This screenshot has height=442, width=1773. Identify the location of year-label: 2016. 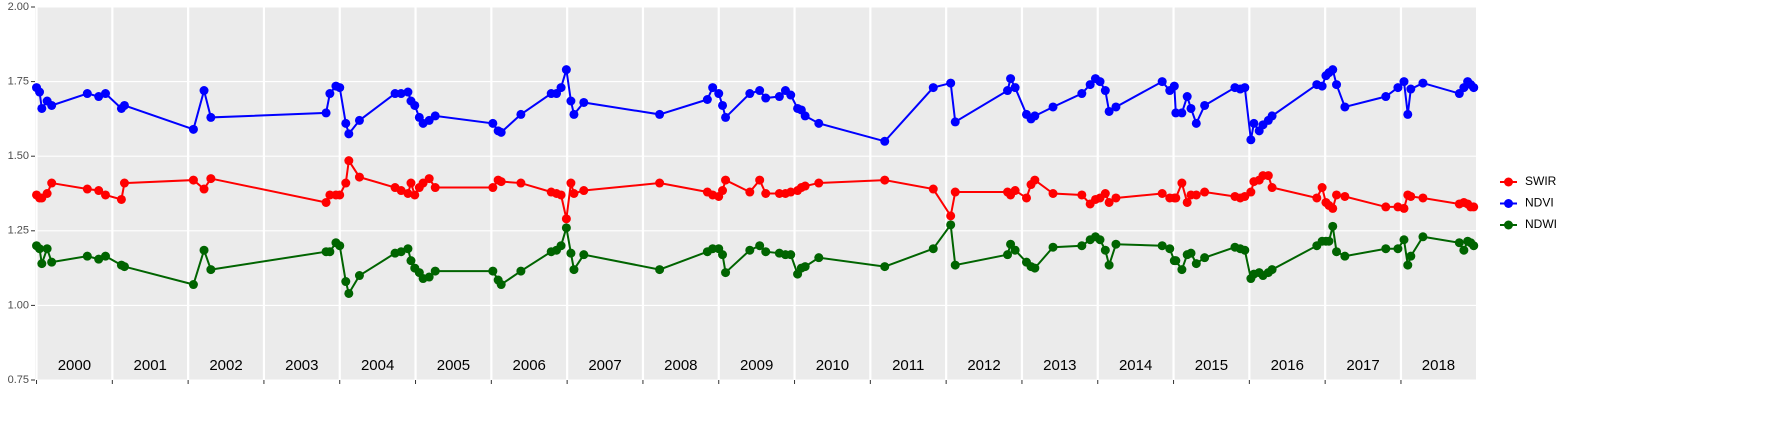
(1287, 365).